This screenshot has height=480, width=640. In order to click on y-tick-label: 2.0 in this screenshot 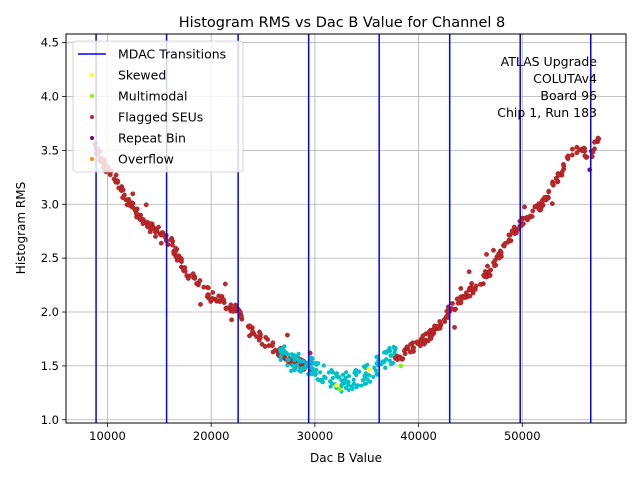, I will do `click(50, 312)`.